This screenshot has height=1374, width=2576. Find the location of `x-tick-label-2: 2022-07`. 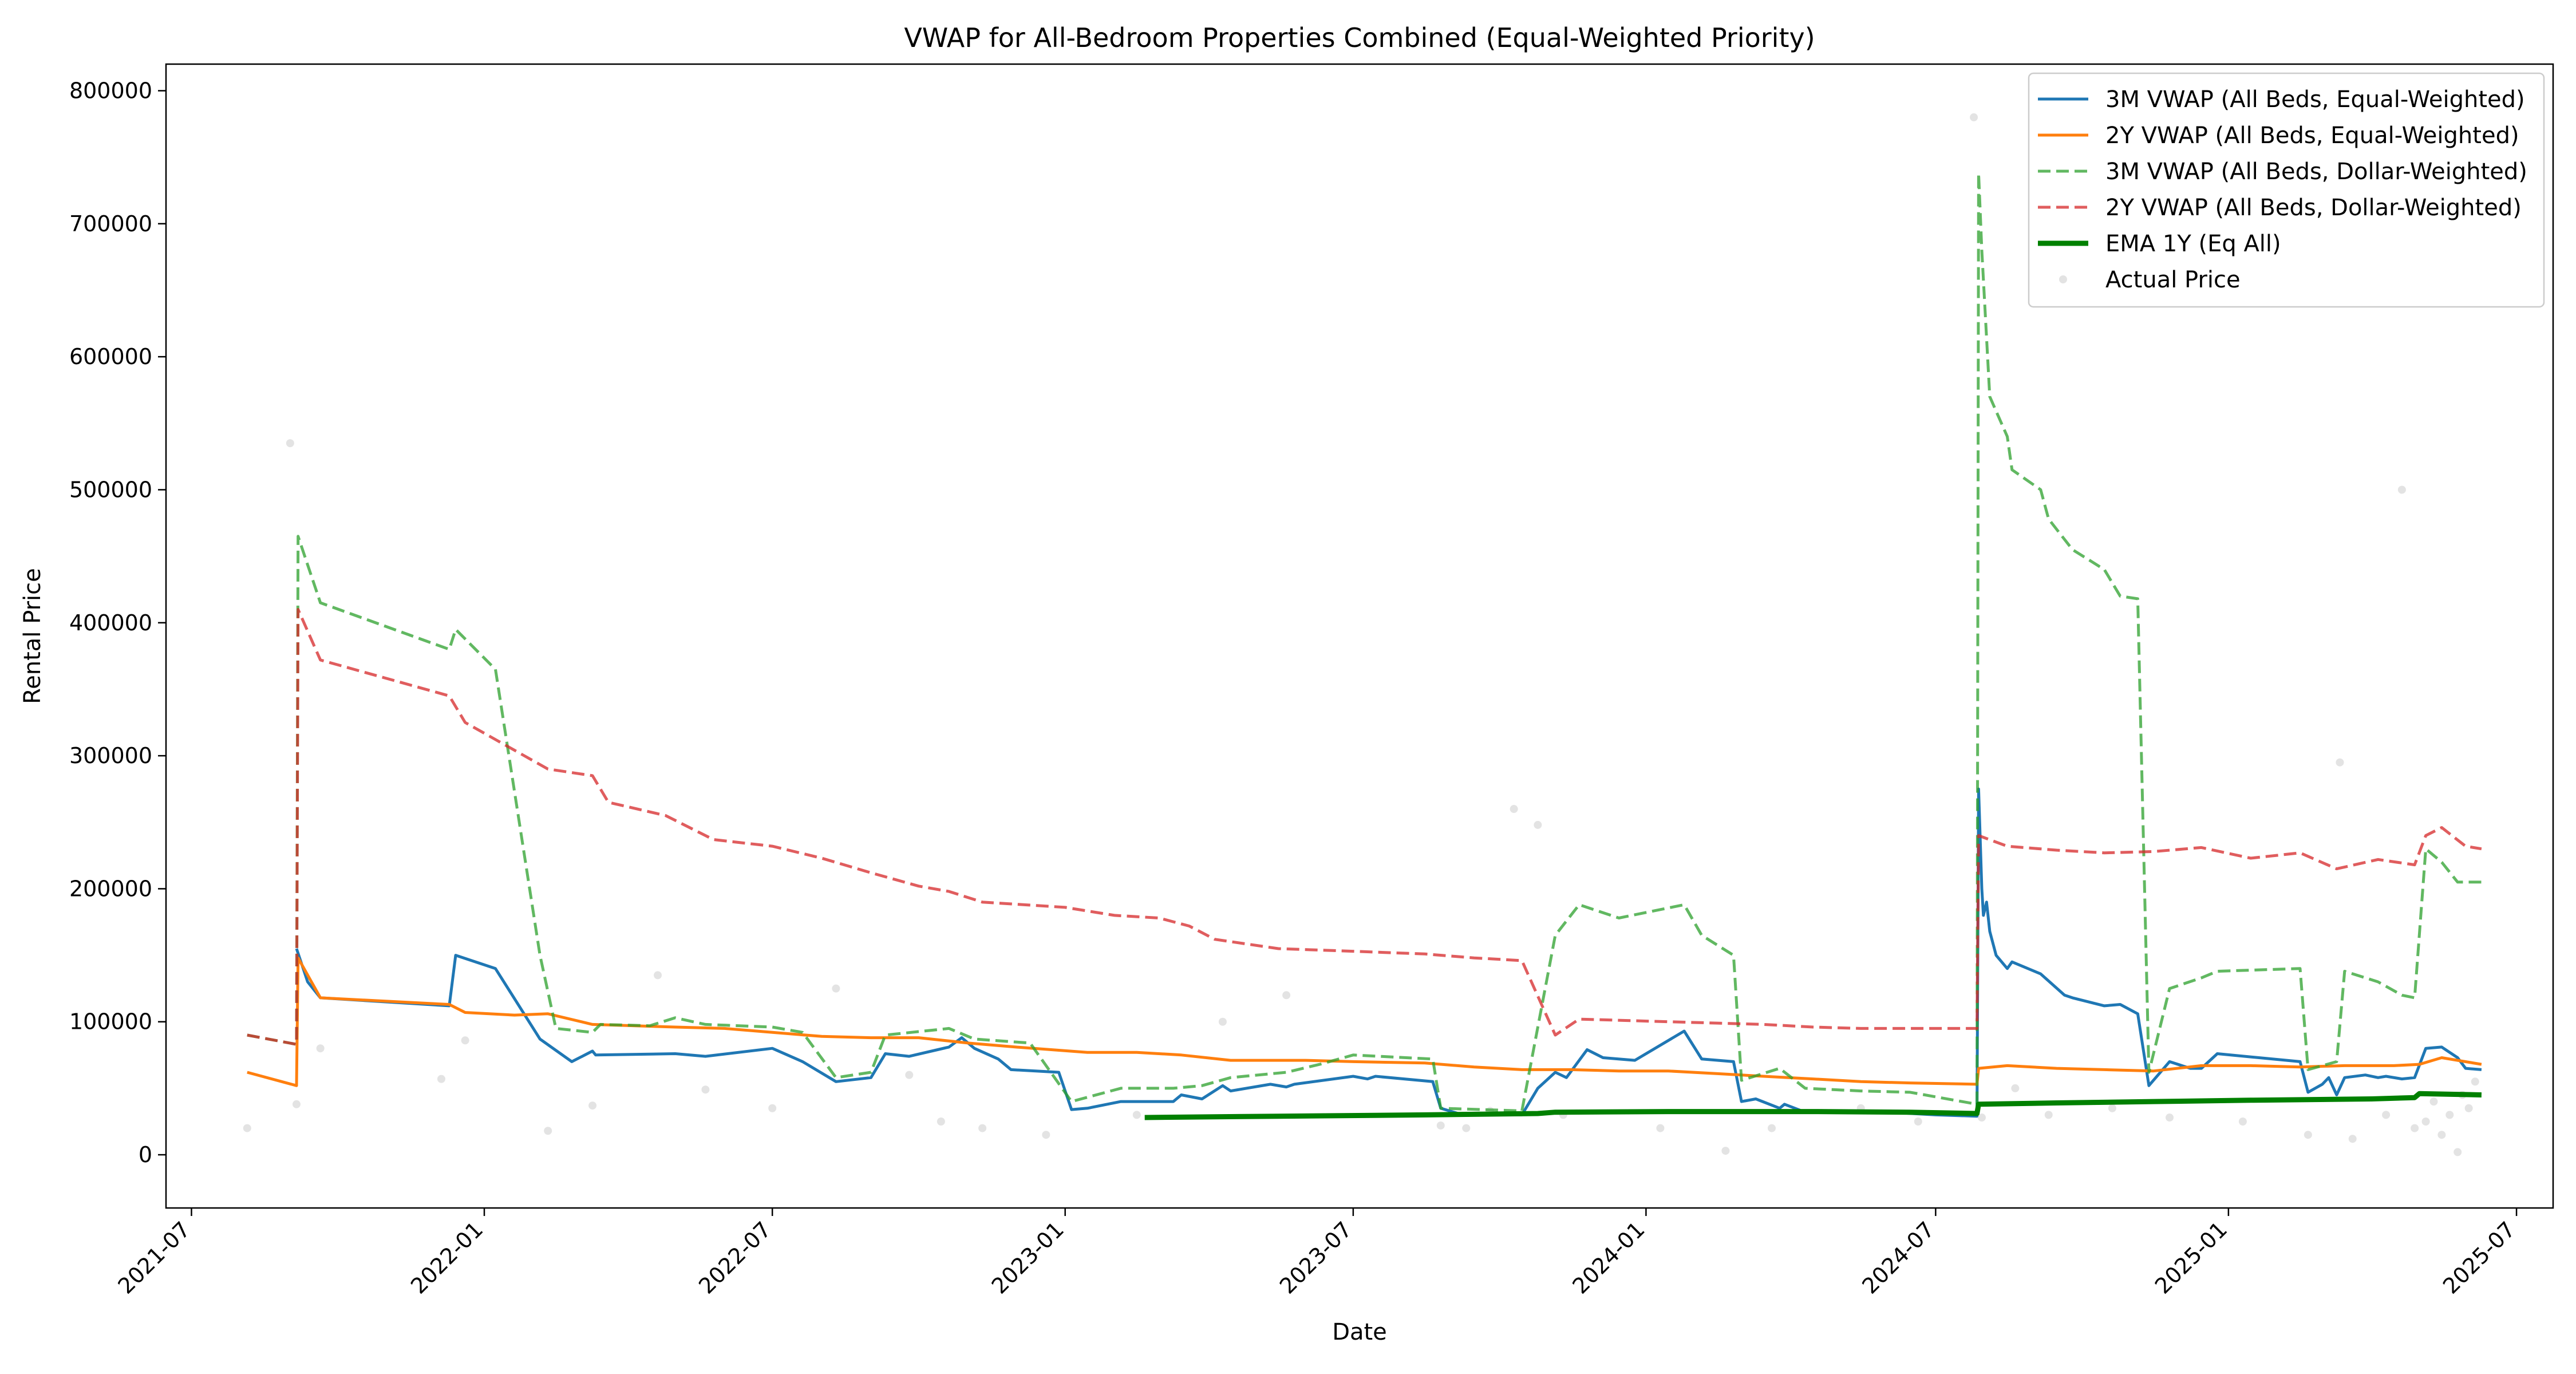

x-tick-label-2: 2022-07 is located at coordinates (735, 1257).